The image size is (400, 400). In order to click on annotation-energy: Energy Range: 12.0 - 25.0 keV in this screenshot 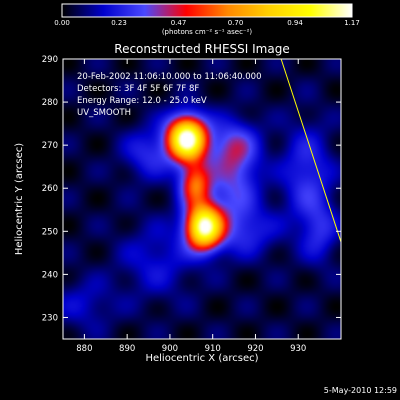, I will do `click(142, 101)`.